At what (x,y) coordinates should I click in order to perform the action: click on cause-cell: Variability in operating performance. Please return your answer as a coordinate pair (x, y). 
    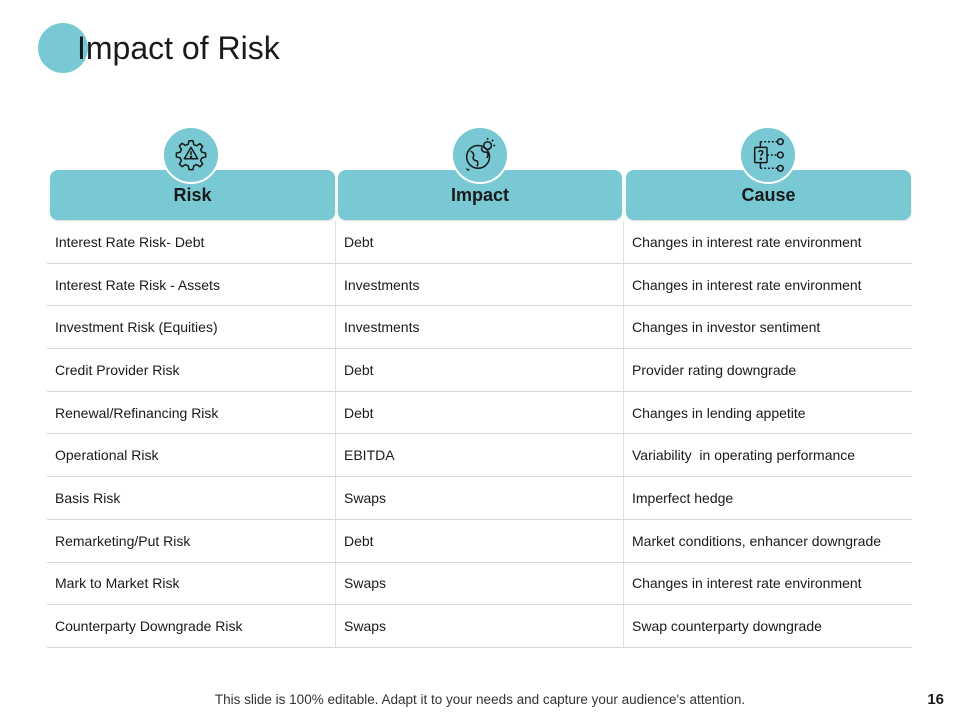
    Looking at the image, I should click on (744, 455).